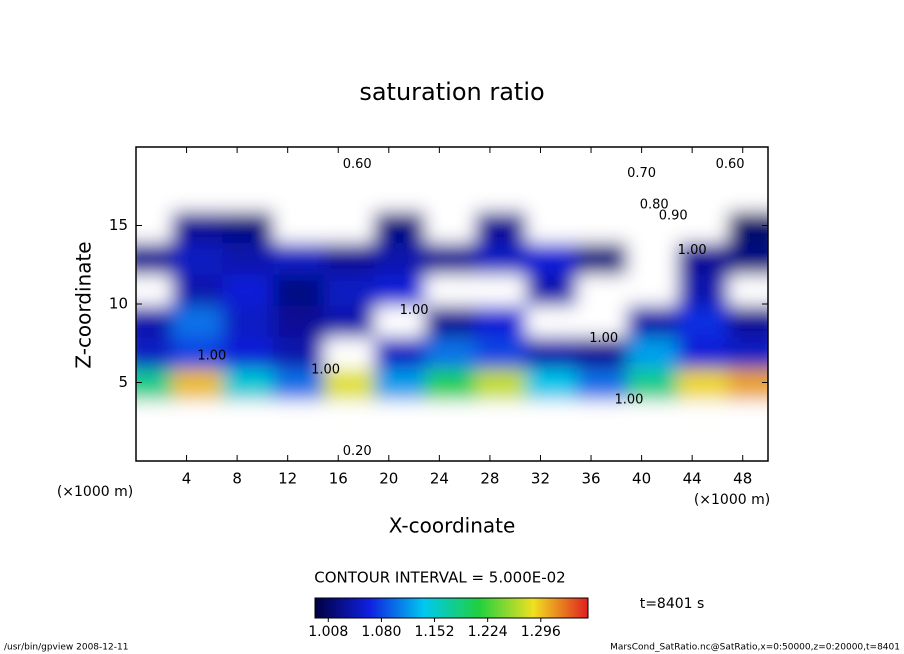  What do you see at coordinates (540, 479) in the screenshot?
I see `x-tick-label: 32` at bounding box center [540, 479].